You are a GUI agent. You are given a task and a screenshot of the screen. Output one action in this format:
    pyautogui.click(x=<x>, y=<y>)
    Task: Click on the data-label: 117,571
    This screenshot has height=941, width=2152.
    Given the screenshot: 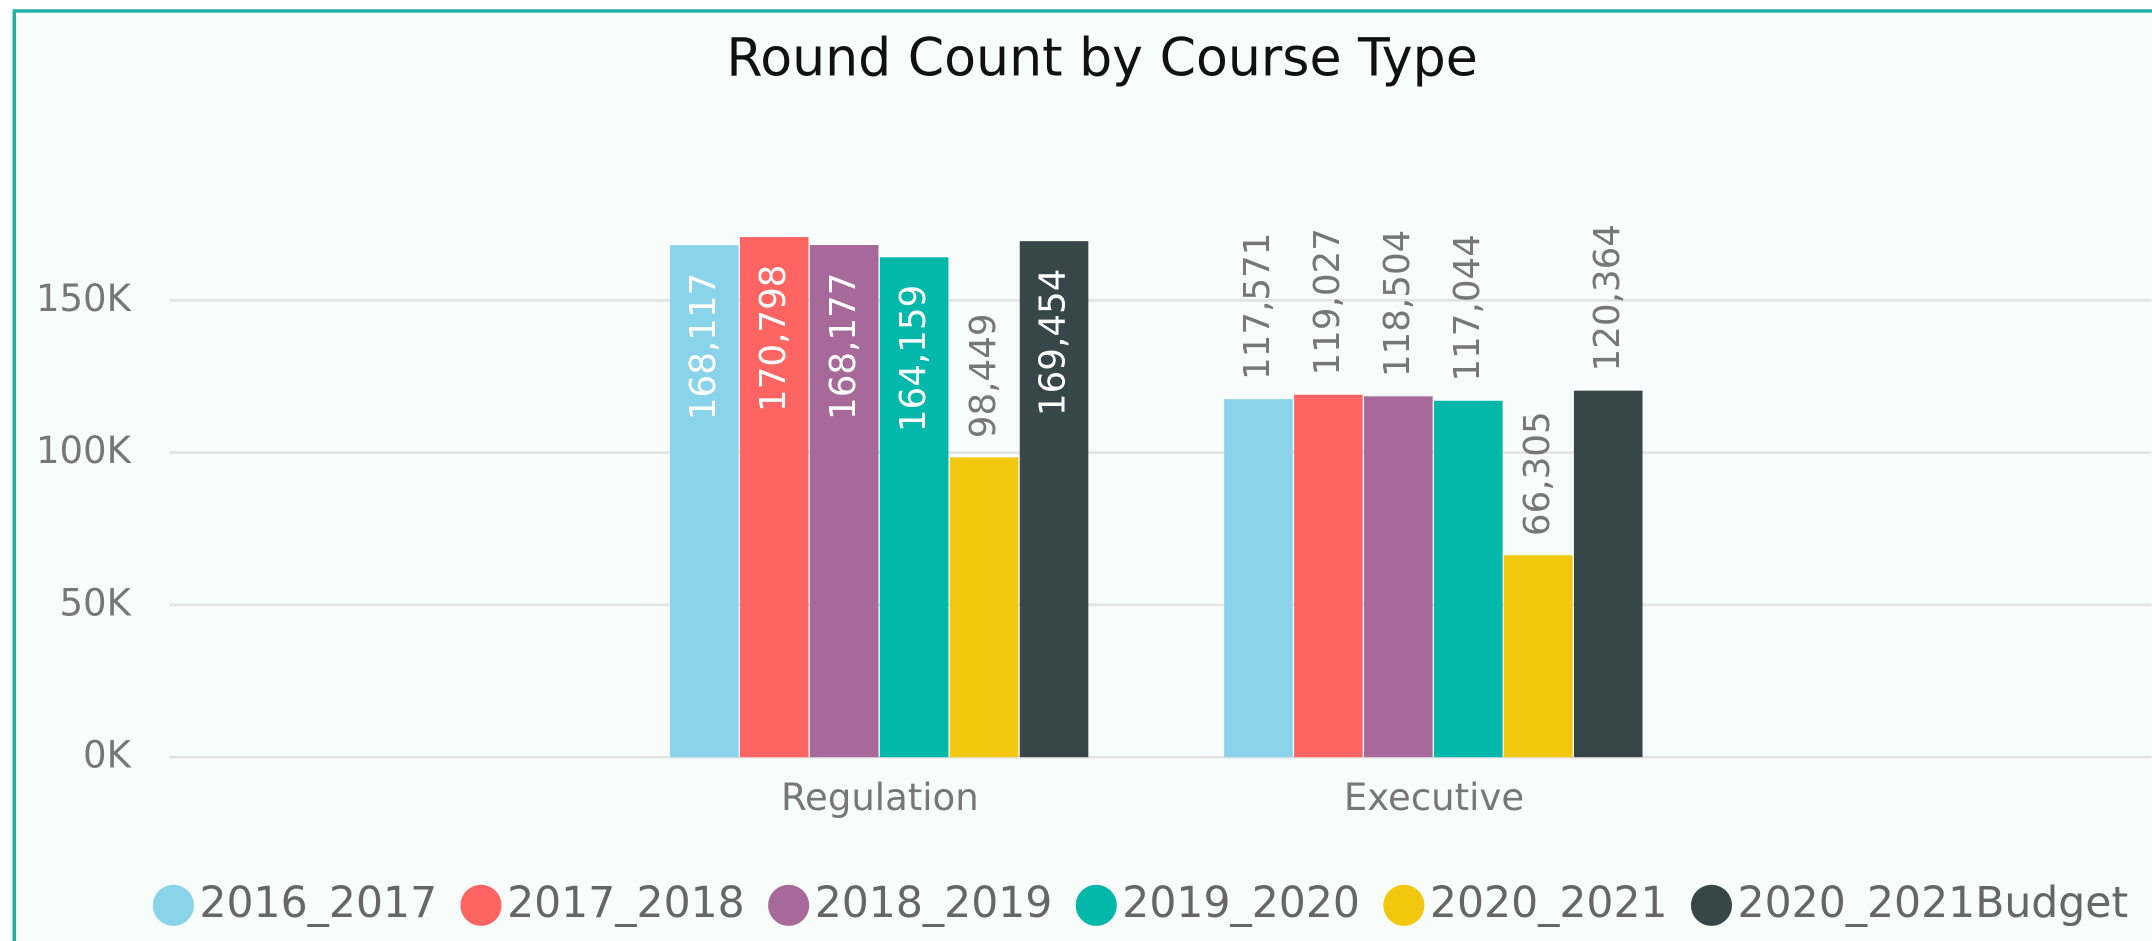 What is the action you would take?
    pyautogui.click(x=1257, y=306)
    